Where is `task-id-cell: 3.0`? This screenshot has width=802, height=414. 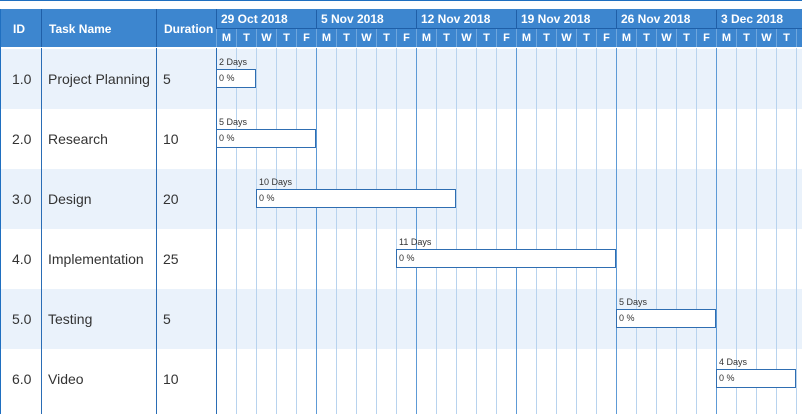
task-id-cell: 3.0 is located at coordinates (22, 199).